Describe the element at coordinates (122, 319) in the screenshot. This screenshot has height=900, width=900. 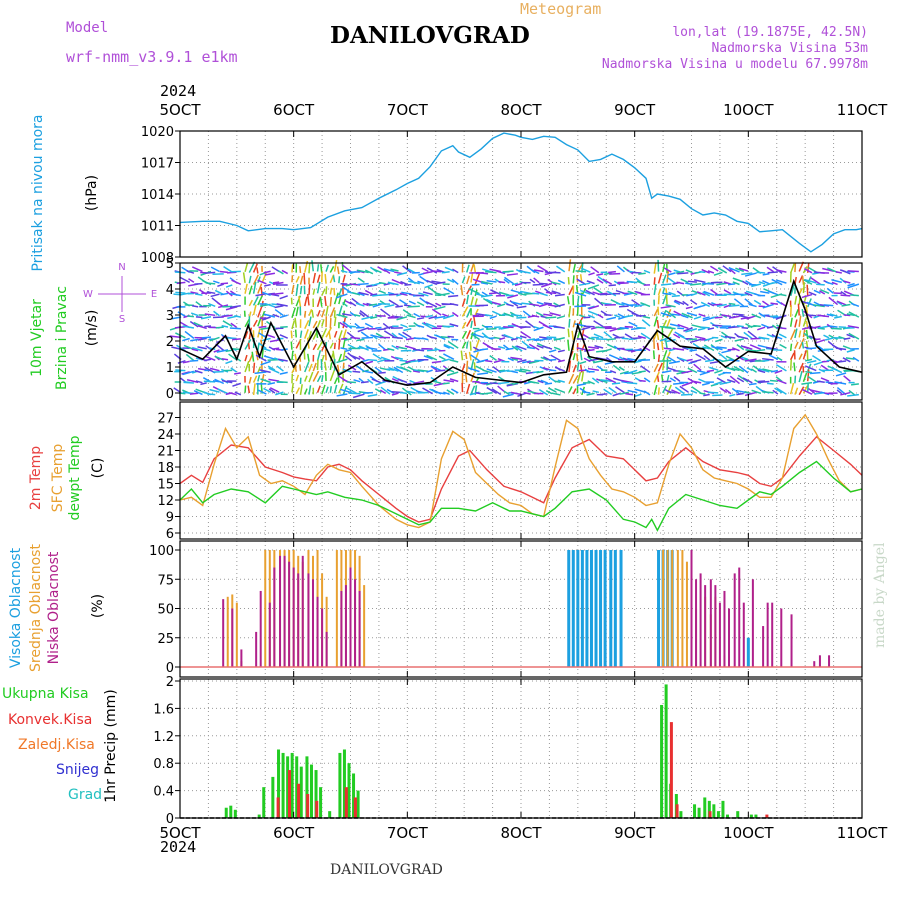
I see `compass-south: S` at that location.